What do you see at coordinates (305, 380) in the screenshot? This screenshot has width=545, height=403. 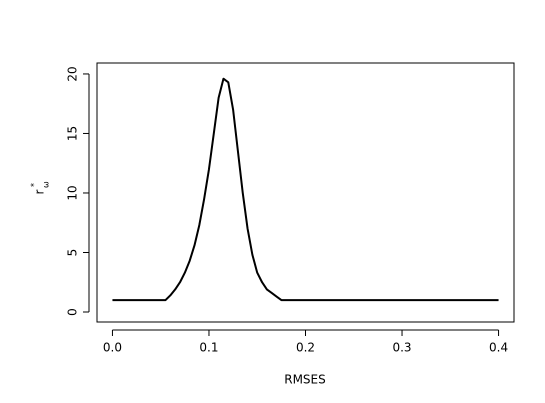 I see `x-axis-label: RMSES` at bounding box center [305, 380].